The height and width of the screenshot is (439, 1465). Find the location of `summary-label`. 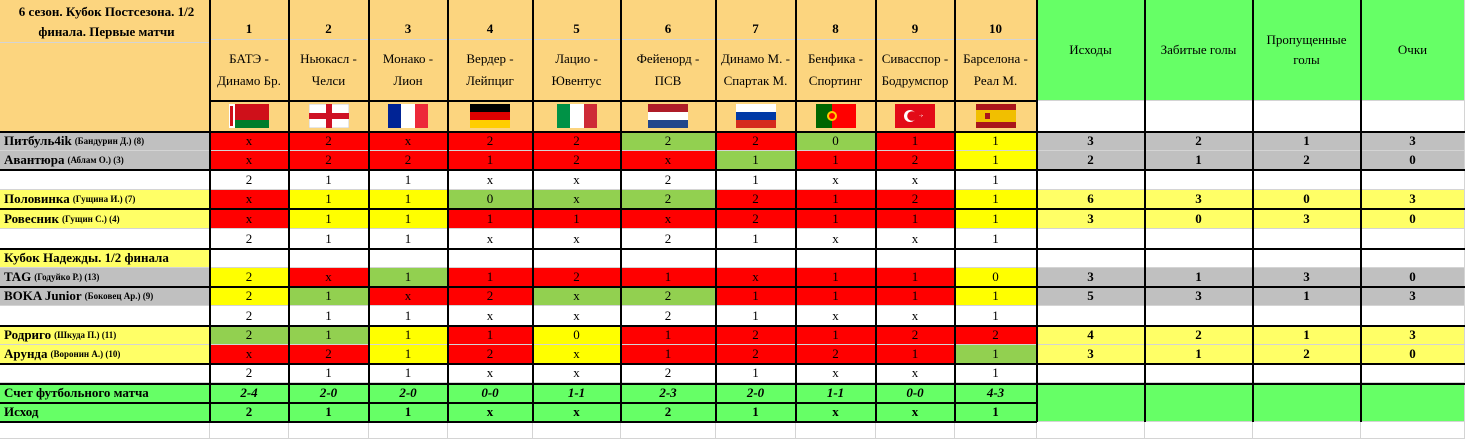

summary-label is located at coordinates (105, 239).